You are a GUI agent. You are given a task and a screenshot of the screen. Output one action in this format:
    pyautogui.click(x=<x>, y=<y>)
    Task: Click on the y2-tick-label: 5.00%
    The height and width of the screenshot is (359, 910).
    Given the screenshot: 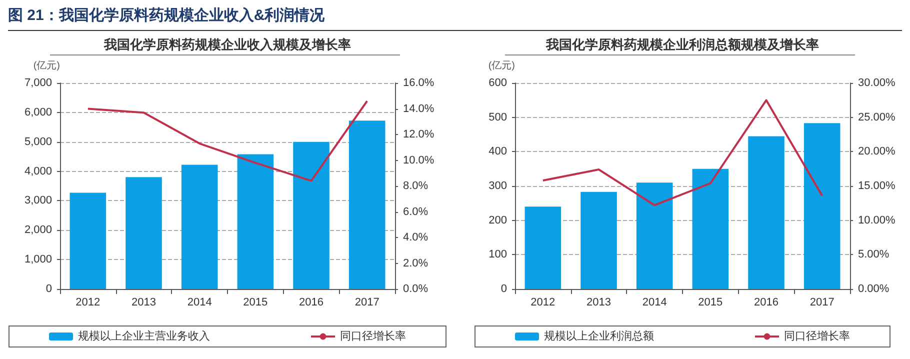 What is the action you would take?
    pyautogui.click(x=874, y=254)
    